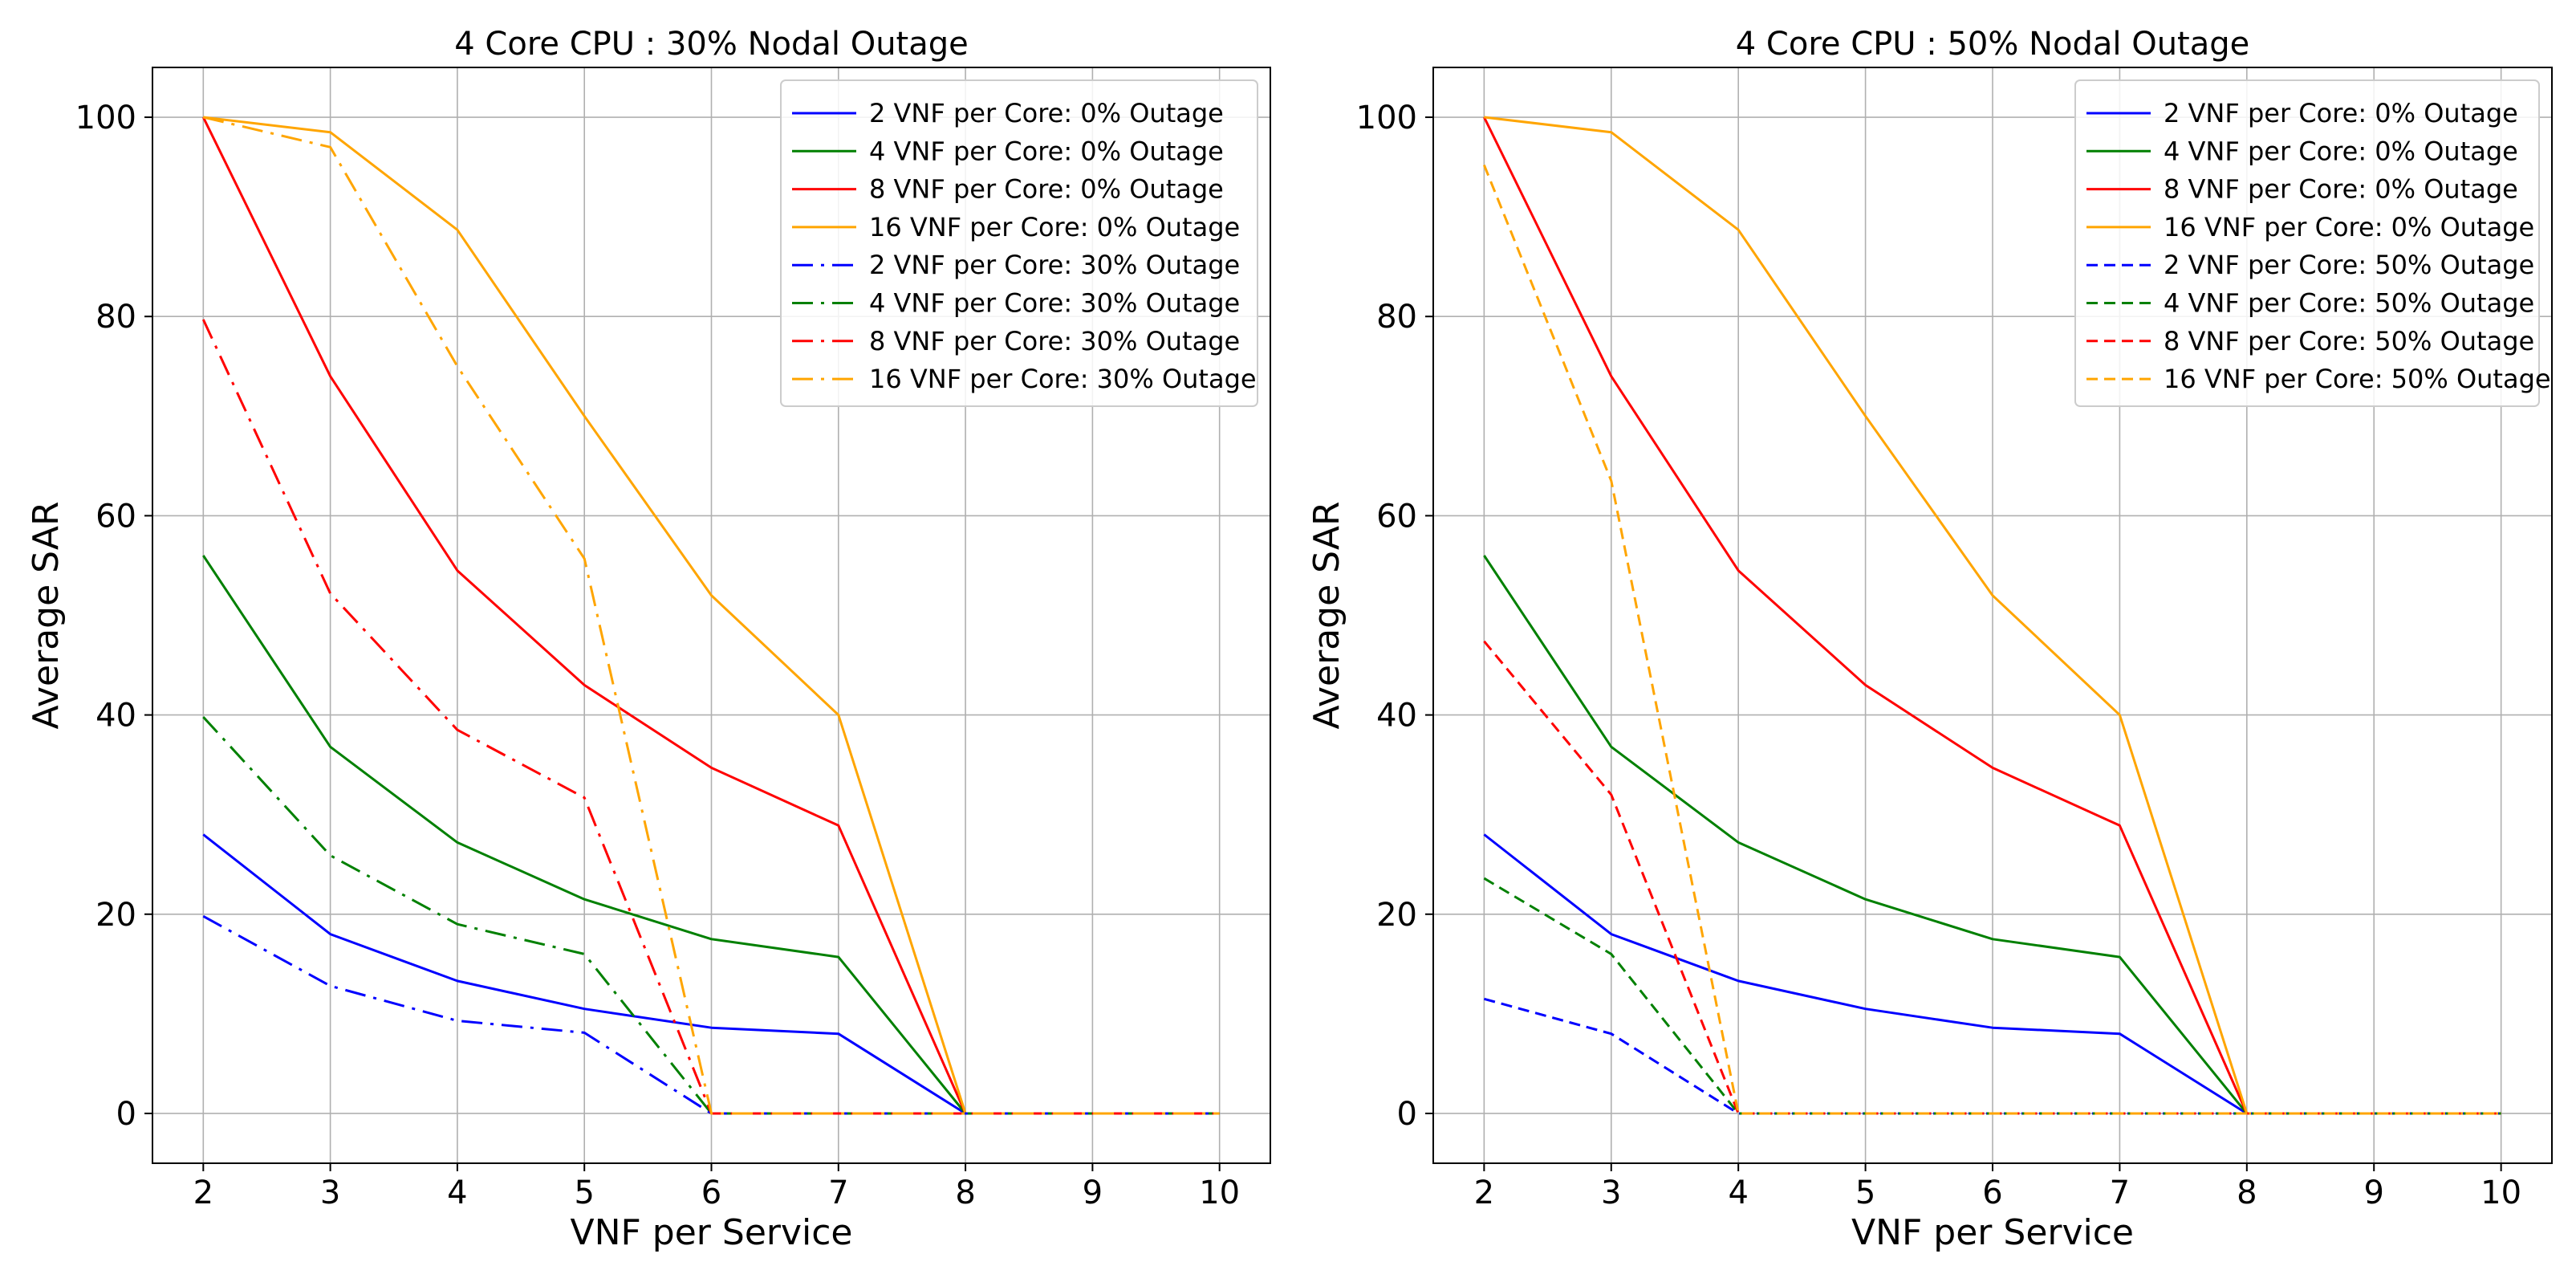 The height and width of the screenshot is (1266, 2576). I want to click on legend-entry: 8 VNF per Core: 30% Outage, so click(1054, 341).